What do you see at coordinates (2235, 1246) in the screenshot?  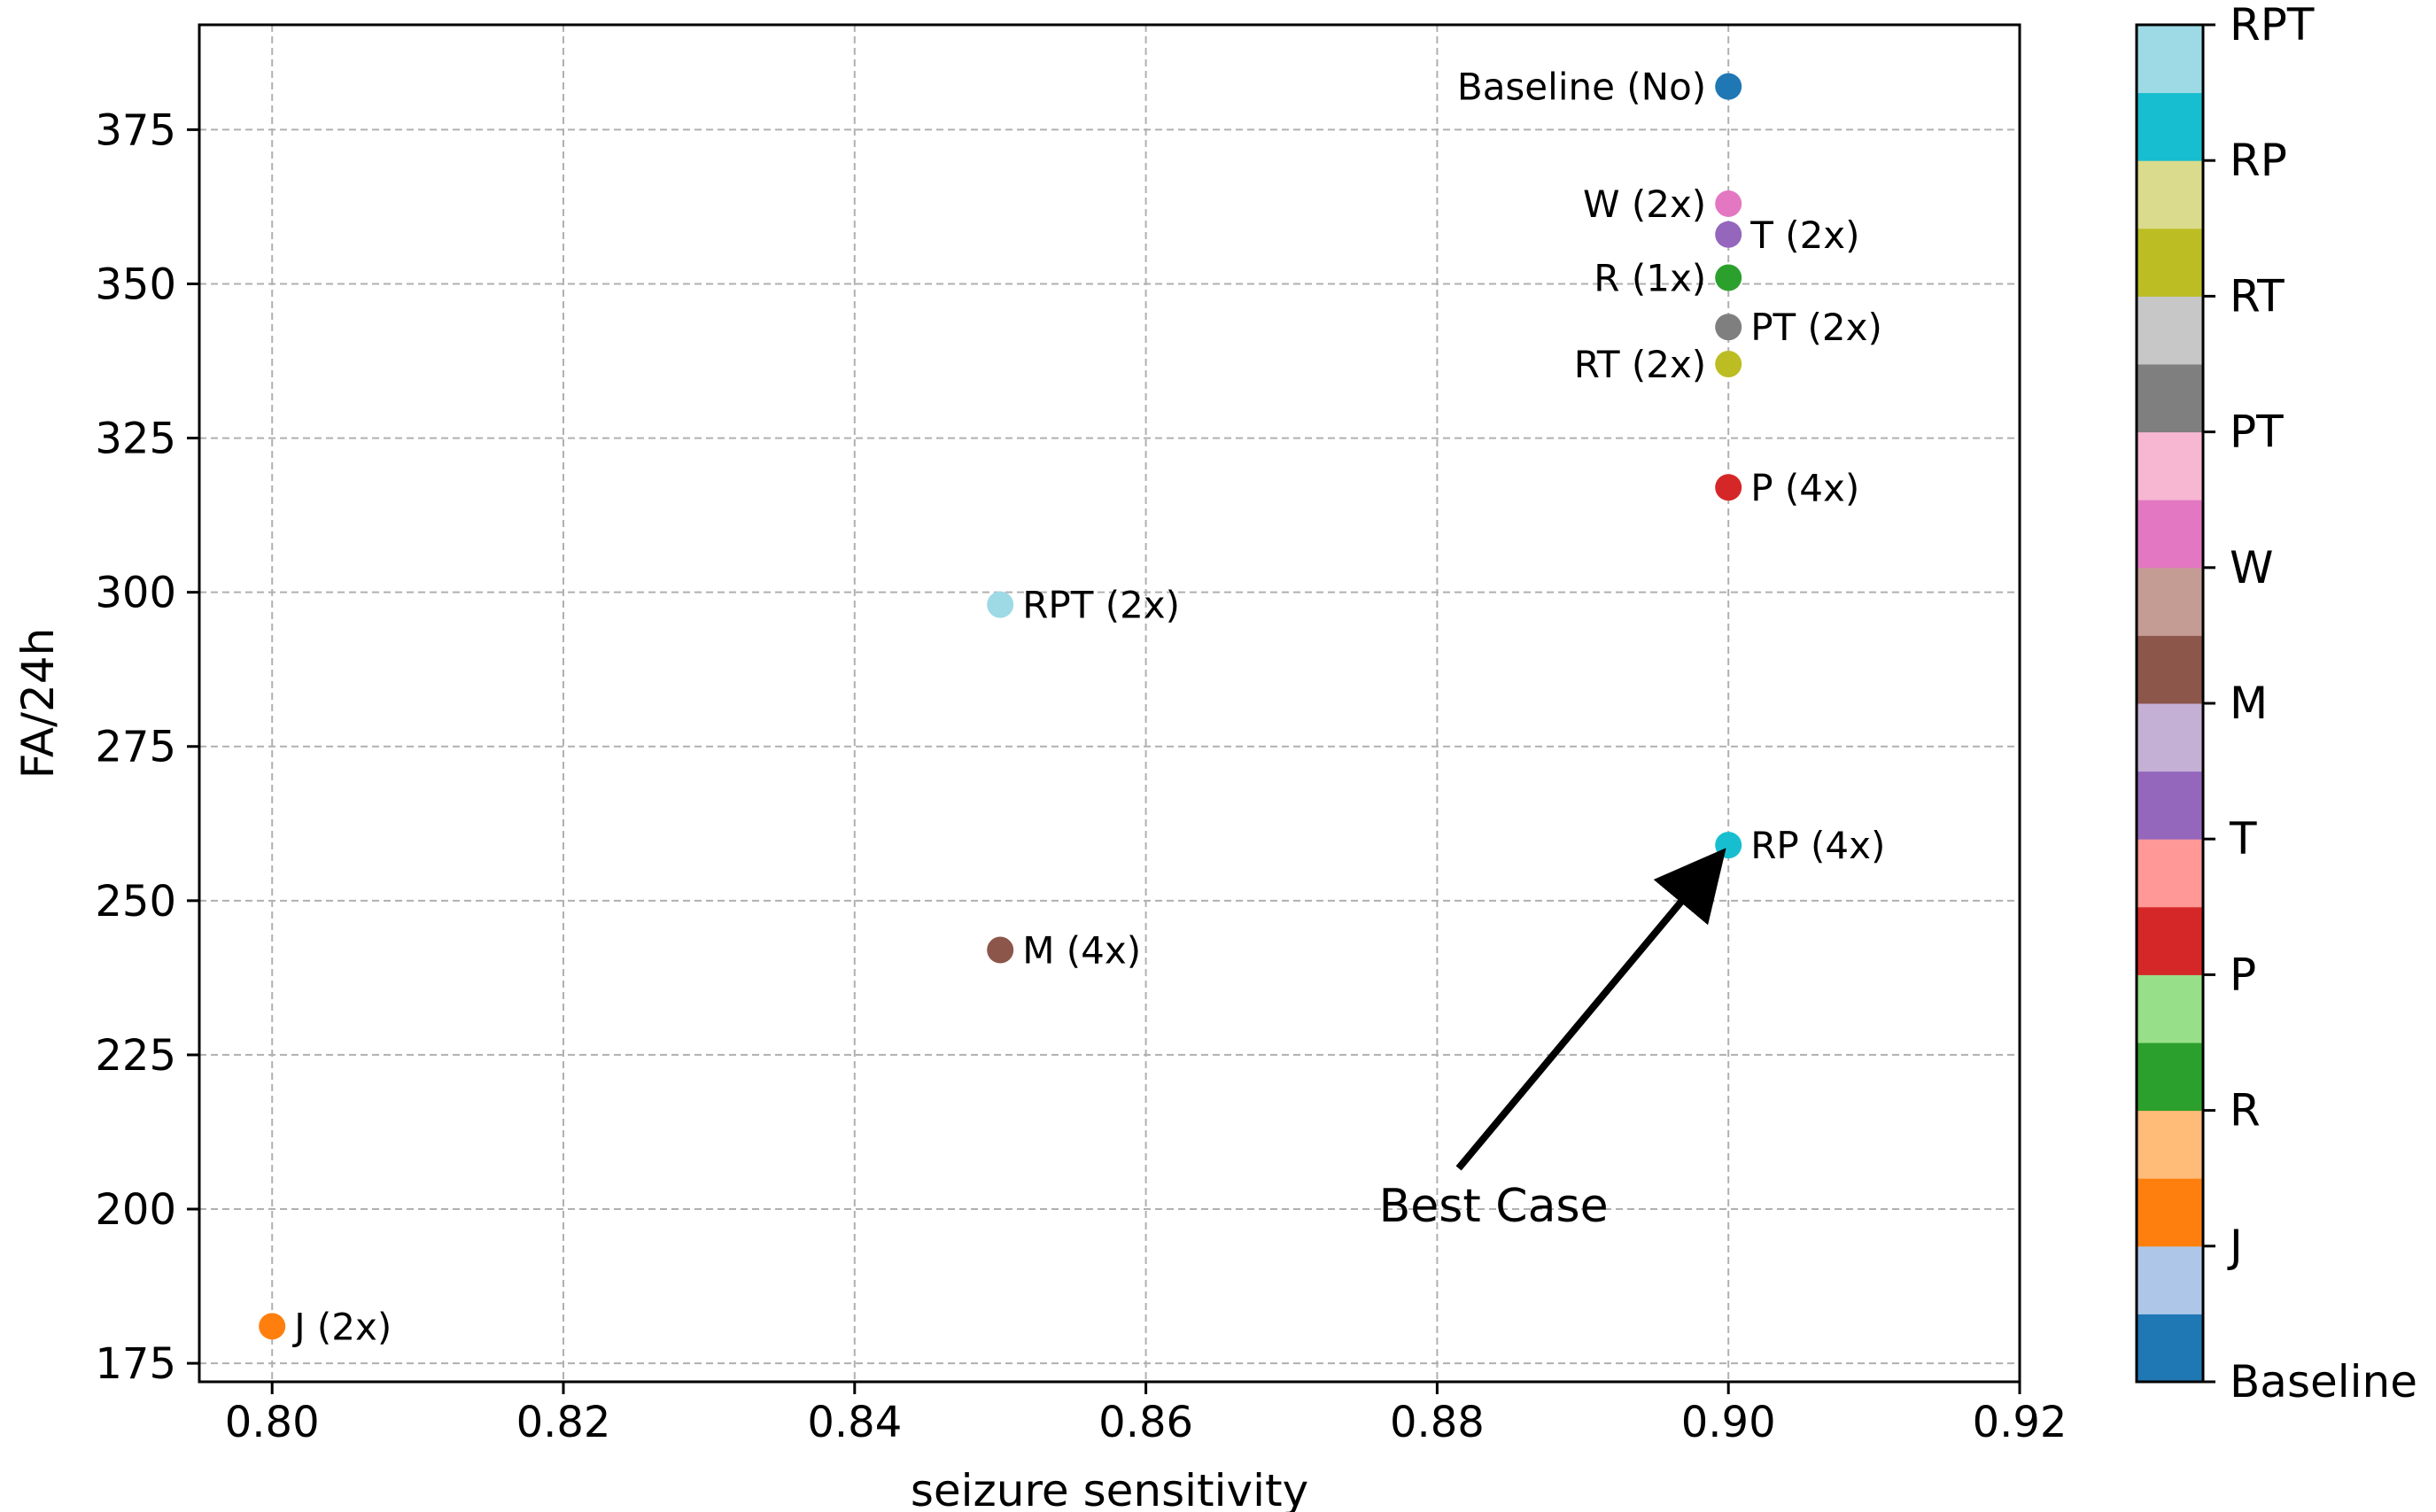 I see `colorbar-tick-label: J` at bounding box center [2235, 1246].